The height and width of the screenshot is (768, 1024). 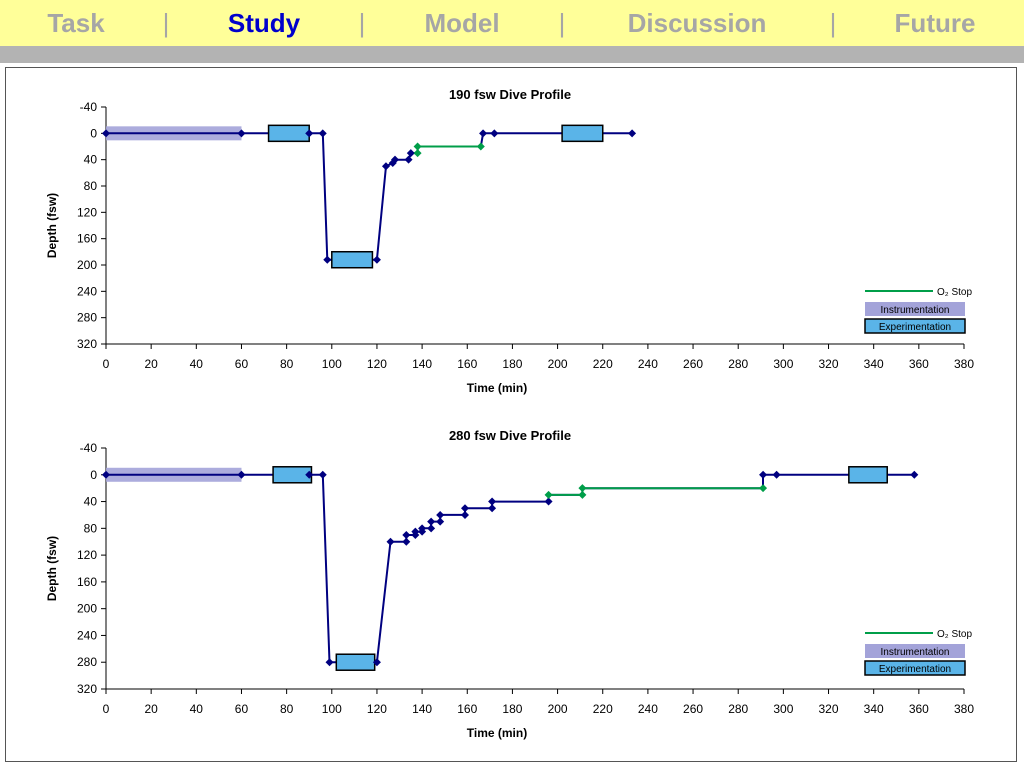 I want to click on x-tick-label: 100, so click(x=332, y=709).